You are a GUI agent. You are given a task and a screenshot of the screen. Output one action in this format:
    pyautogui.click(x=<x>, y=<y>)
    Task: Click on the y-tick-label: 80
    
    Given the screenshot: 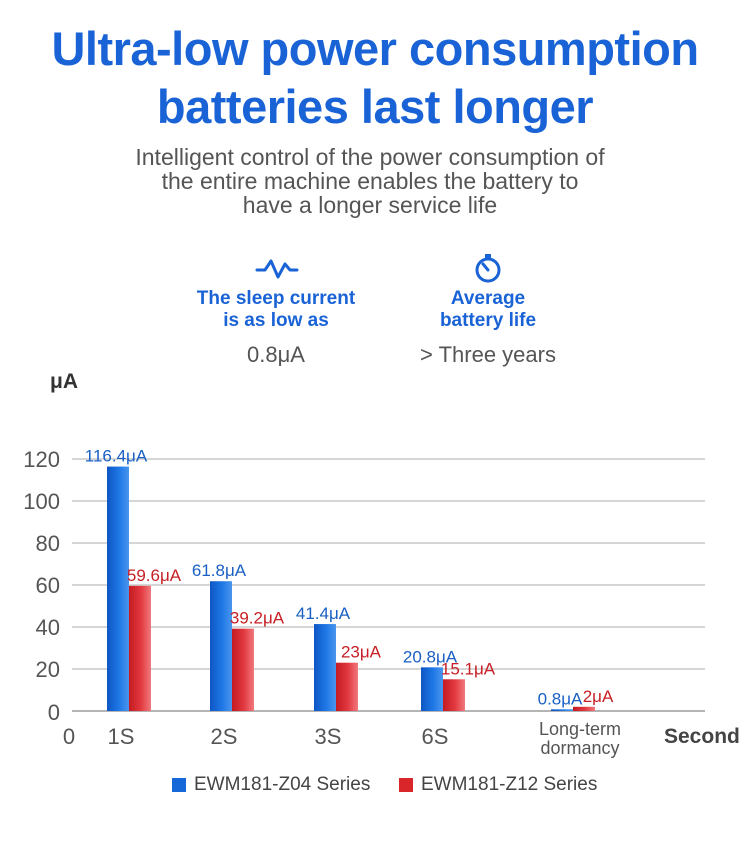 What is the action you would take?
    pyautogui.click(x=48, y=543)
    